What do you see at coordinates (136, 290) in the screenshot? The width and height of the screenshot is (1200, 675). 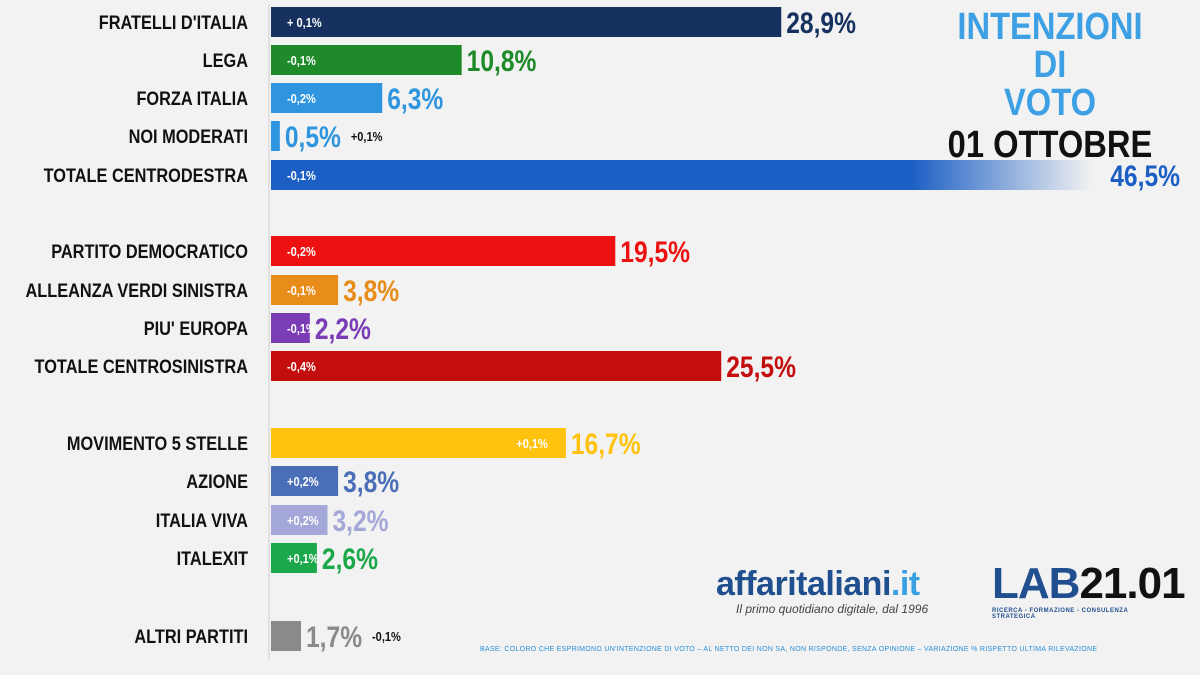 I see `bar-category-label: ALLEANZA VERDI SINISTRA` at bounding box center [136, 290].